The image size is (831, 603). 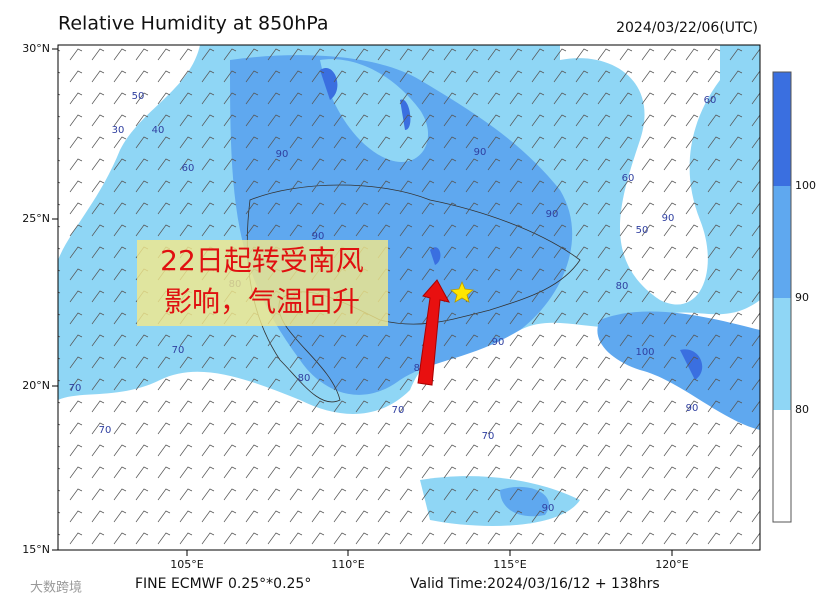 I want to click on lat-label: 30°N, so click(x=36, y=48).